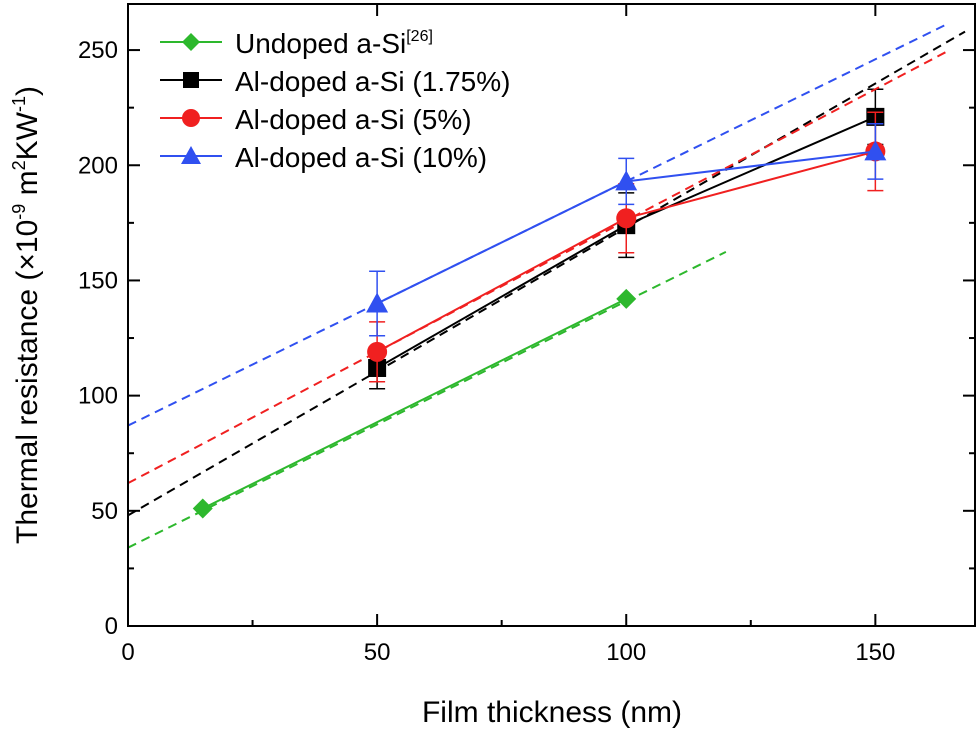 The width and height of the screenshot is (980, 739). Describe the element at coordinates (414, 403) in the screenshot. I see `series-line` at that location.